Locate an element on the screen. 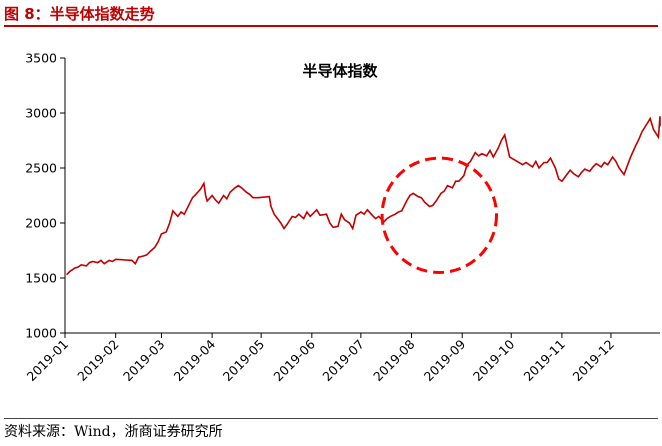 The width and height of the screenshot is (662, 446). x-tick-label: 2019-02 is located at coordinates (98, 361).